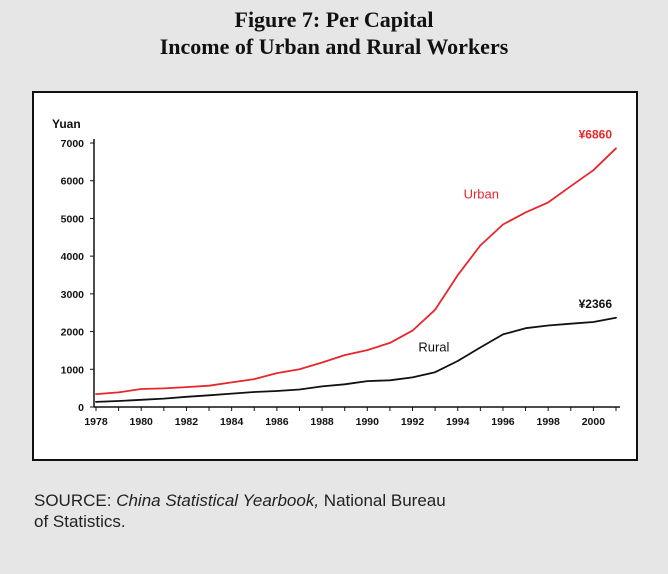 This screenshot has width=668, height=574. Describe the element at coordinates (142, 422) in the screenshot. I see `x-tick-label: 1980` at that location.